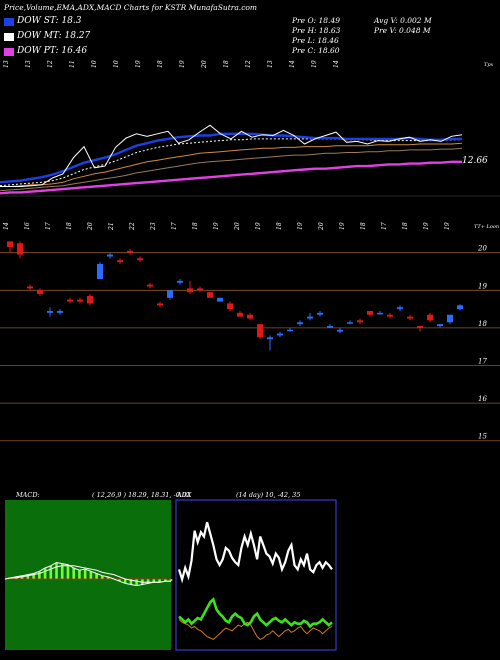  I want to click on adx-label: ADX, so click(184, 495).